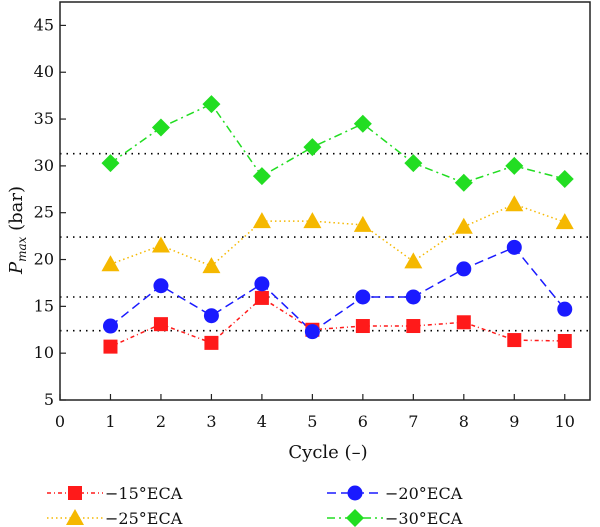 The width and height of the screenshot is (600, 527). Describe the element at coordinates (60, 421) in the screenshot. I see `x-tick-label-0: 0` at that location.